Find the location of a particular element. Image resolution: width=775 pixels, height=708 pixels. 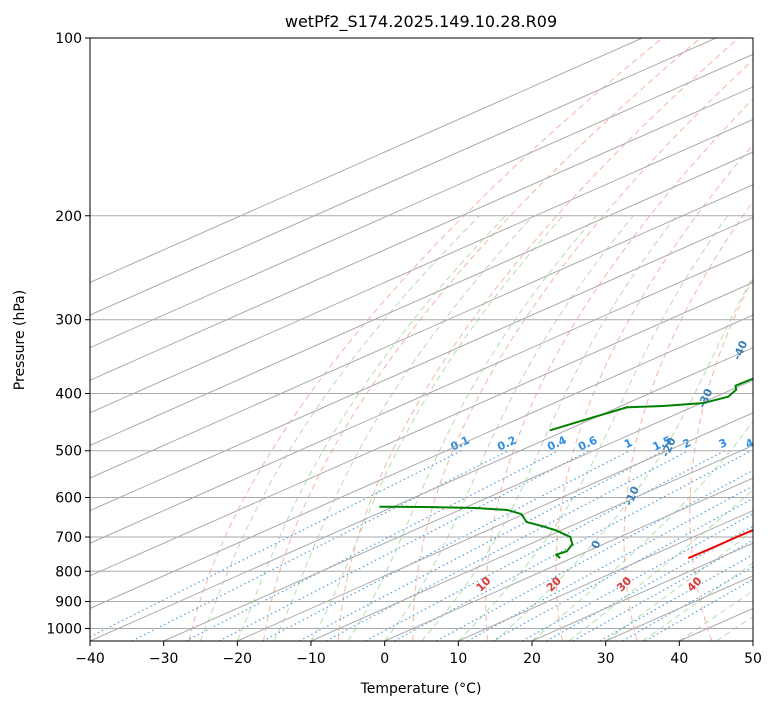

x-axis-title: Temperature (°C) is located at coordinates (421, 689).